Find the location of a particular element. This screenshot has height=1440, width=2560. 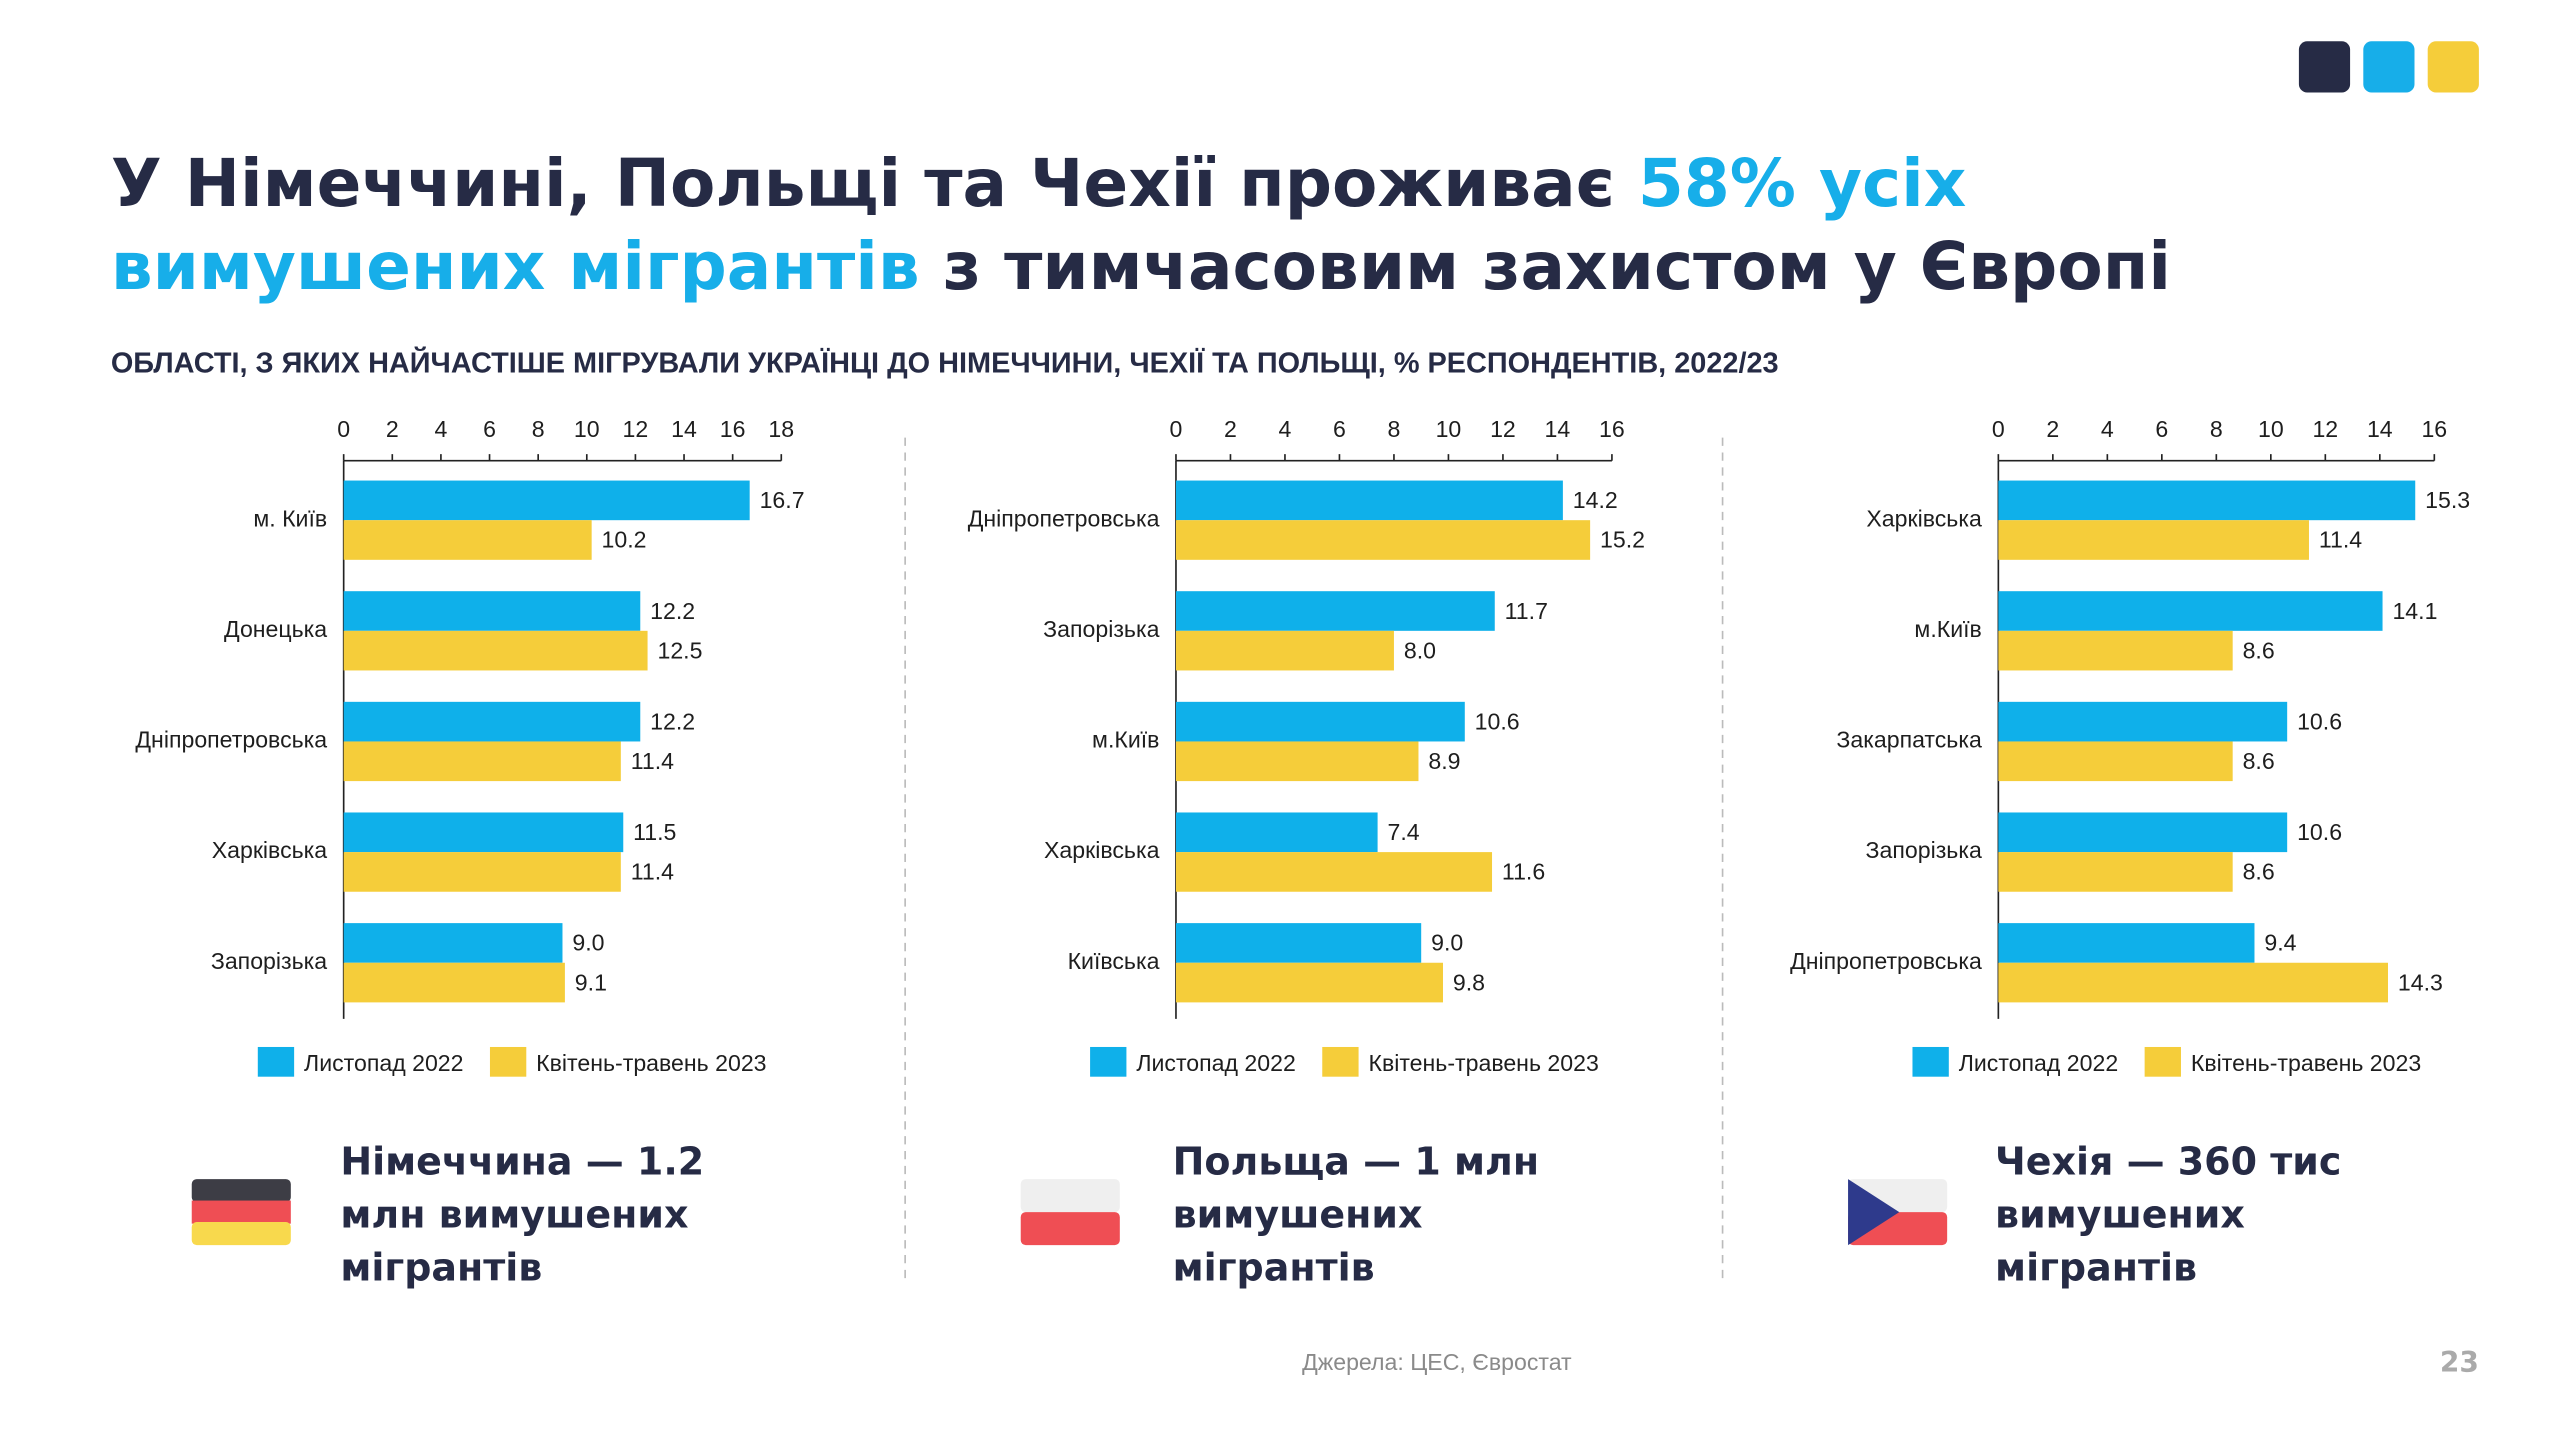

value-label: 9.8 is located at coordinates (1469, 982).